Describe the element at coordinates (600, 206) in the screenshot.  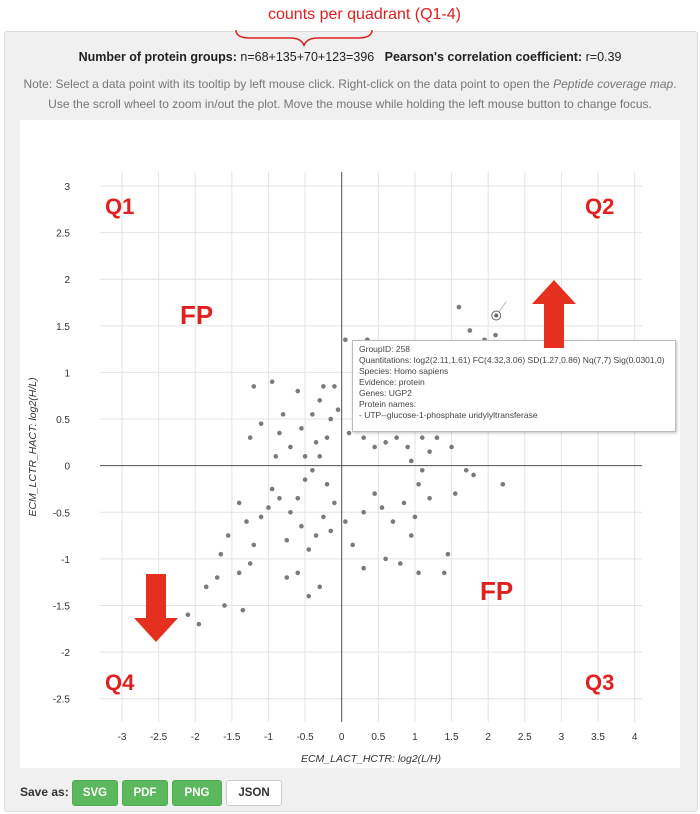
I see `quadrant-label-q2: Q2` at that location.